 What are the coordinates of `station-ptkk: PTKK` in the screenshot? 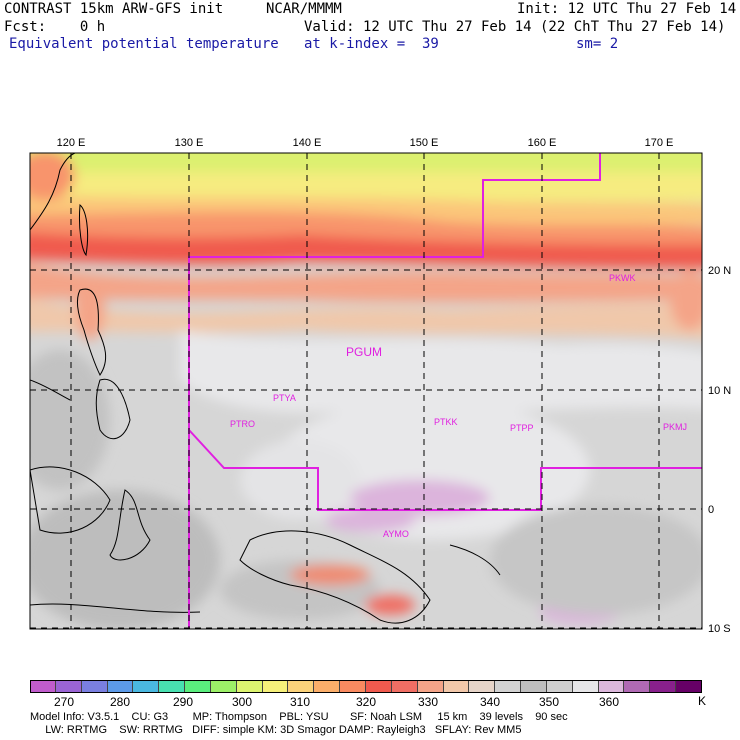 It's located at (446, 422).